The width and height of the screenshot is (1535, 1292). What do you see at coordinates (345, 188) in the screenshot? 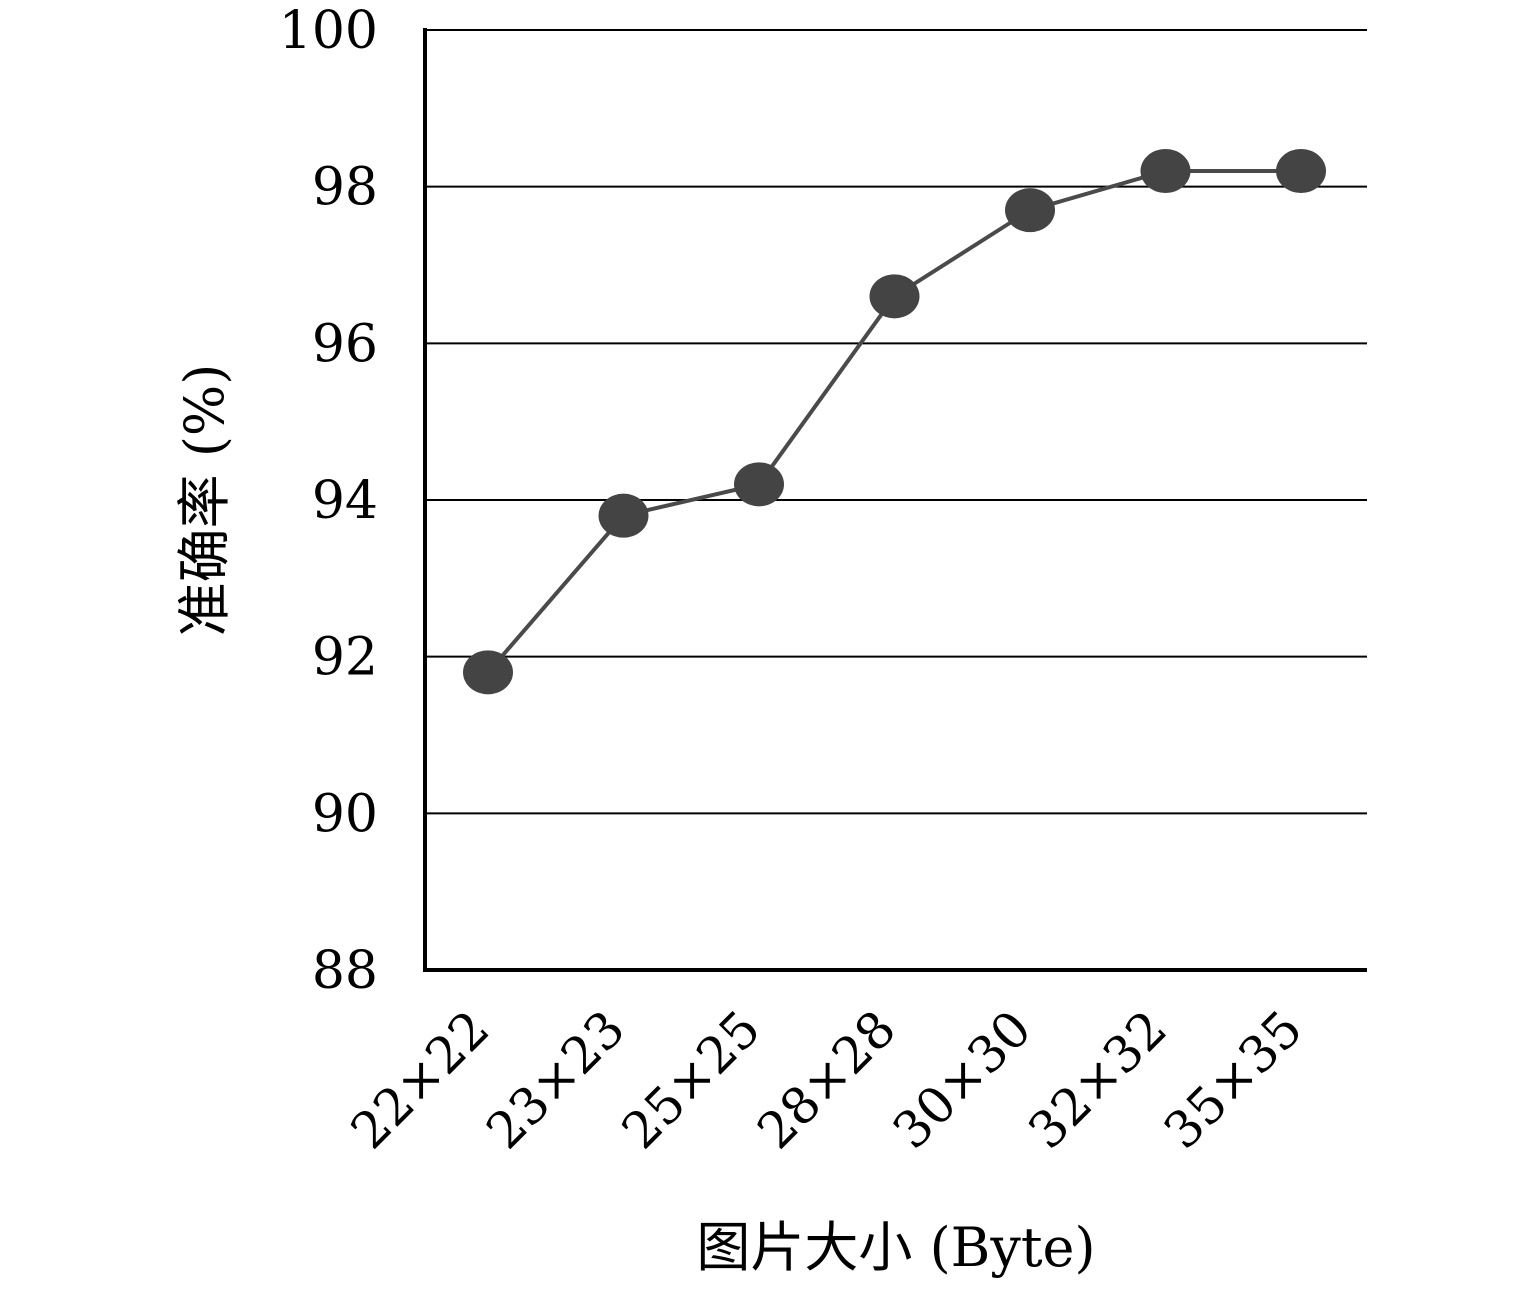
I see `y-tick-label: 98` at bounding box center [345, 188].